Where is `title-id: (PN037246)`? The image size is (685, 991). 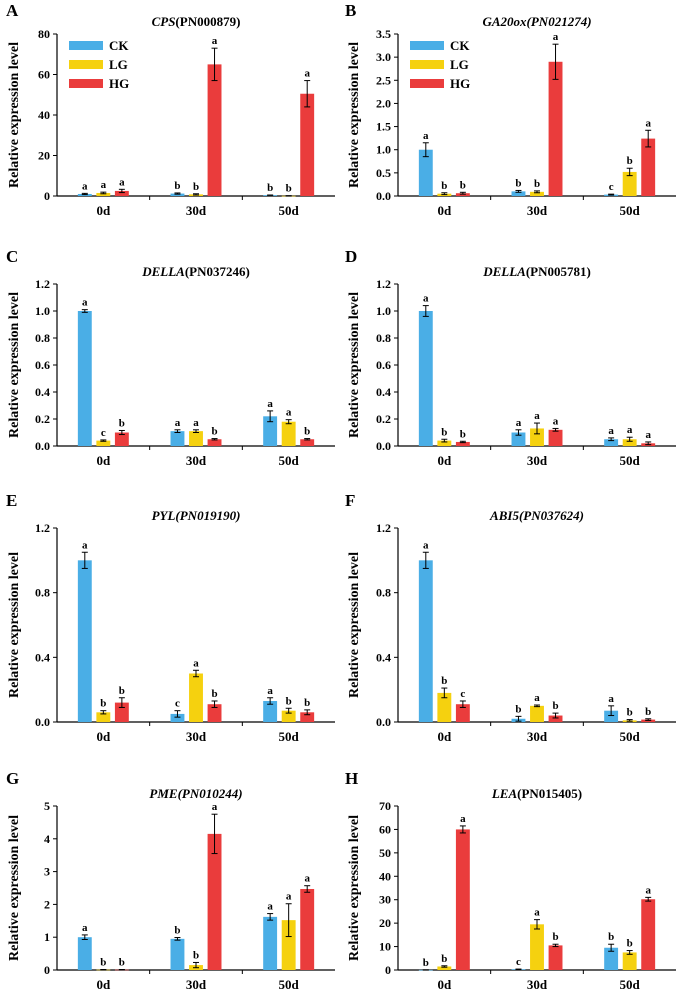 title-id: (PN037246) is located at coordinates (217, 271).